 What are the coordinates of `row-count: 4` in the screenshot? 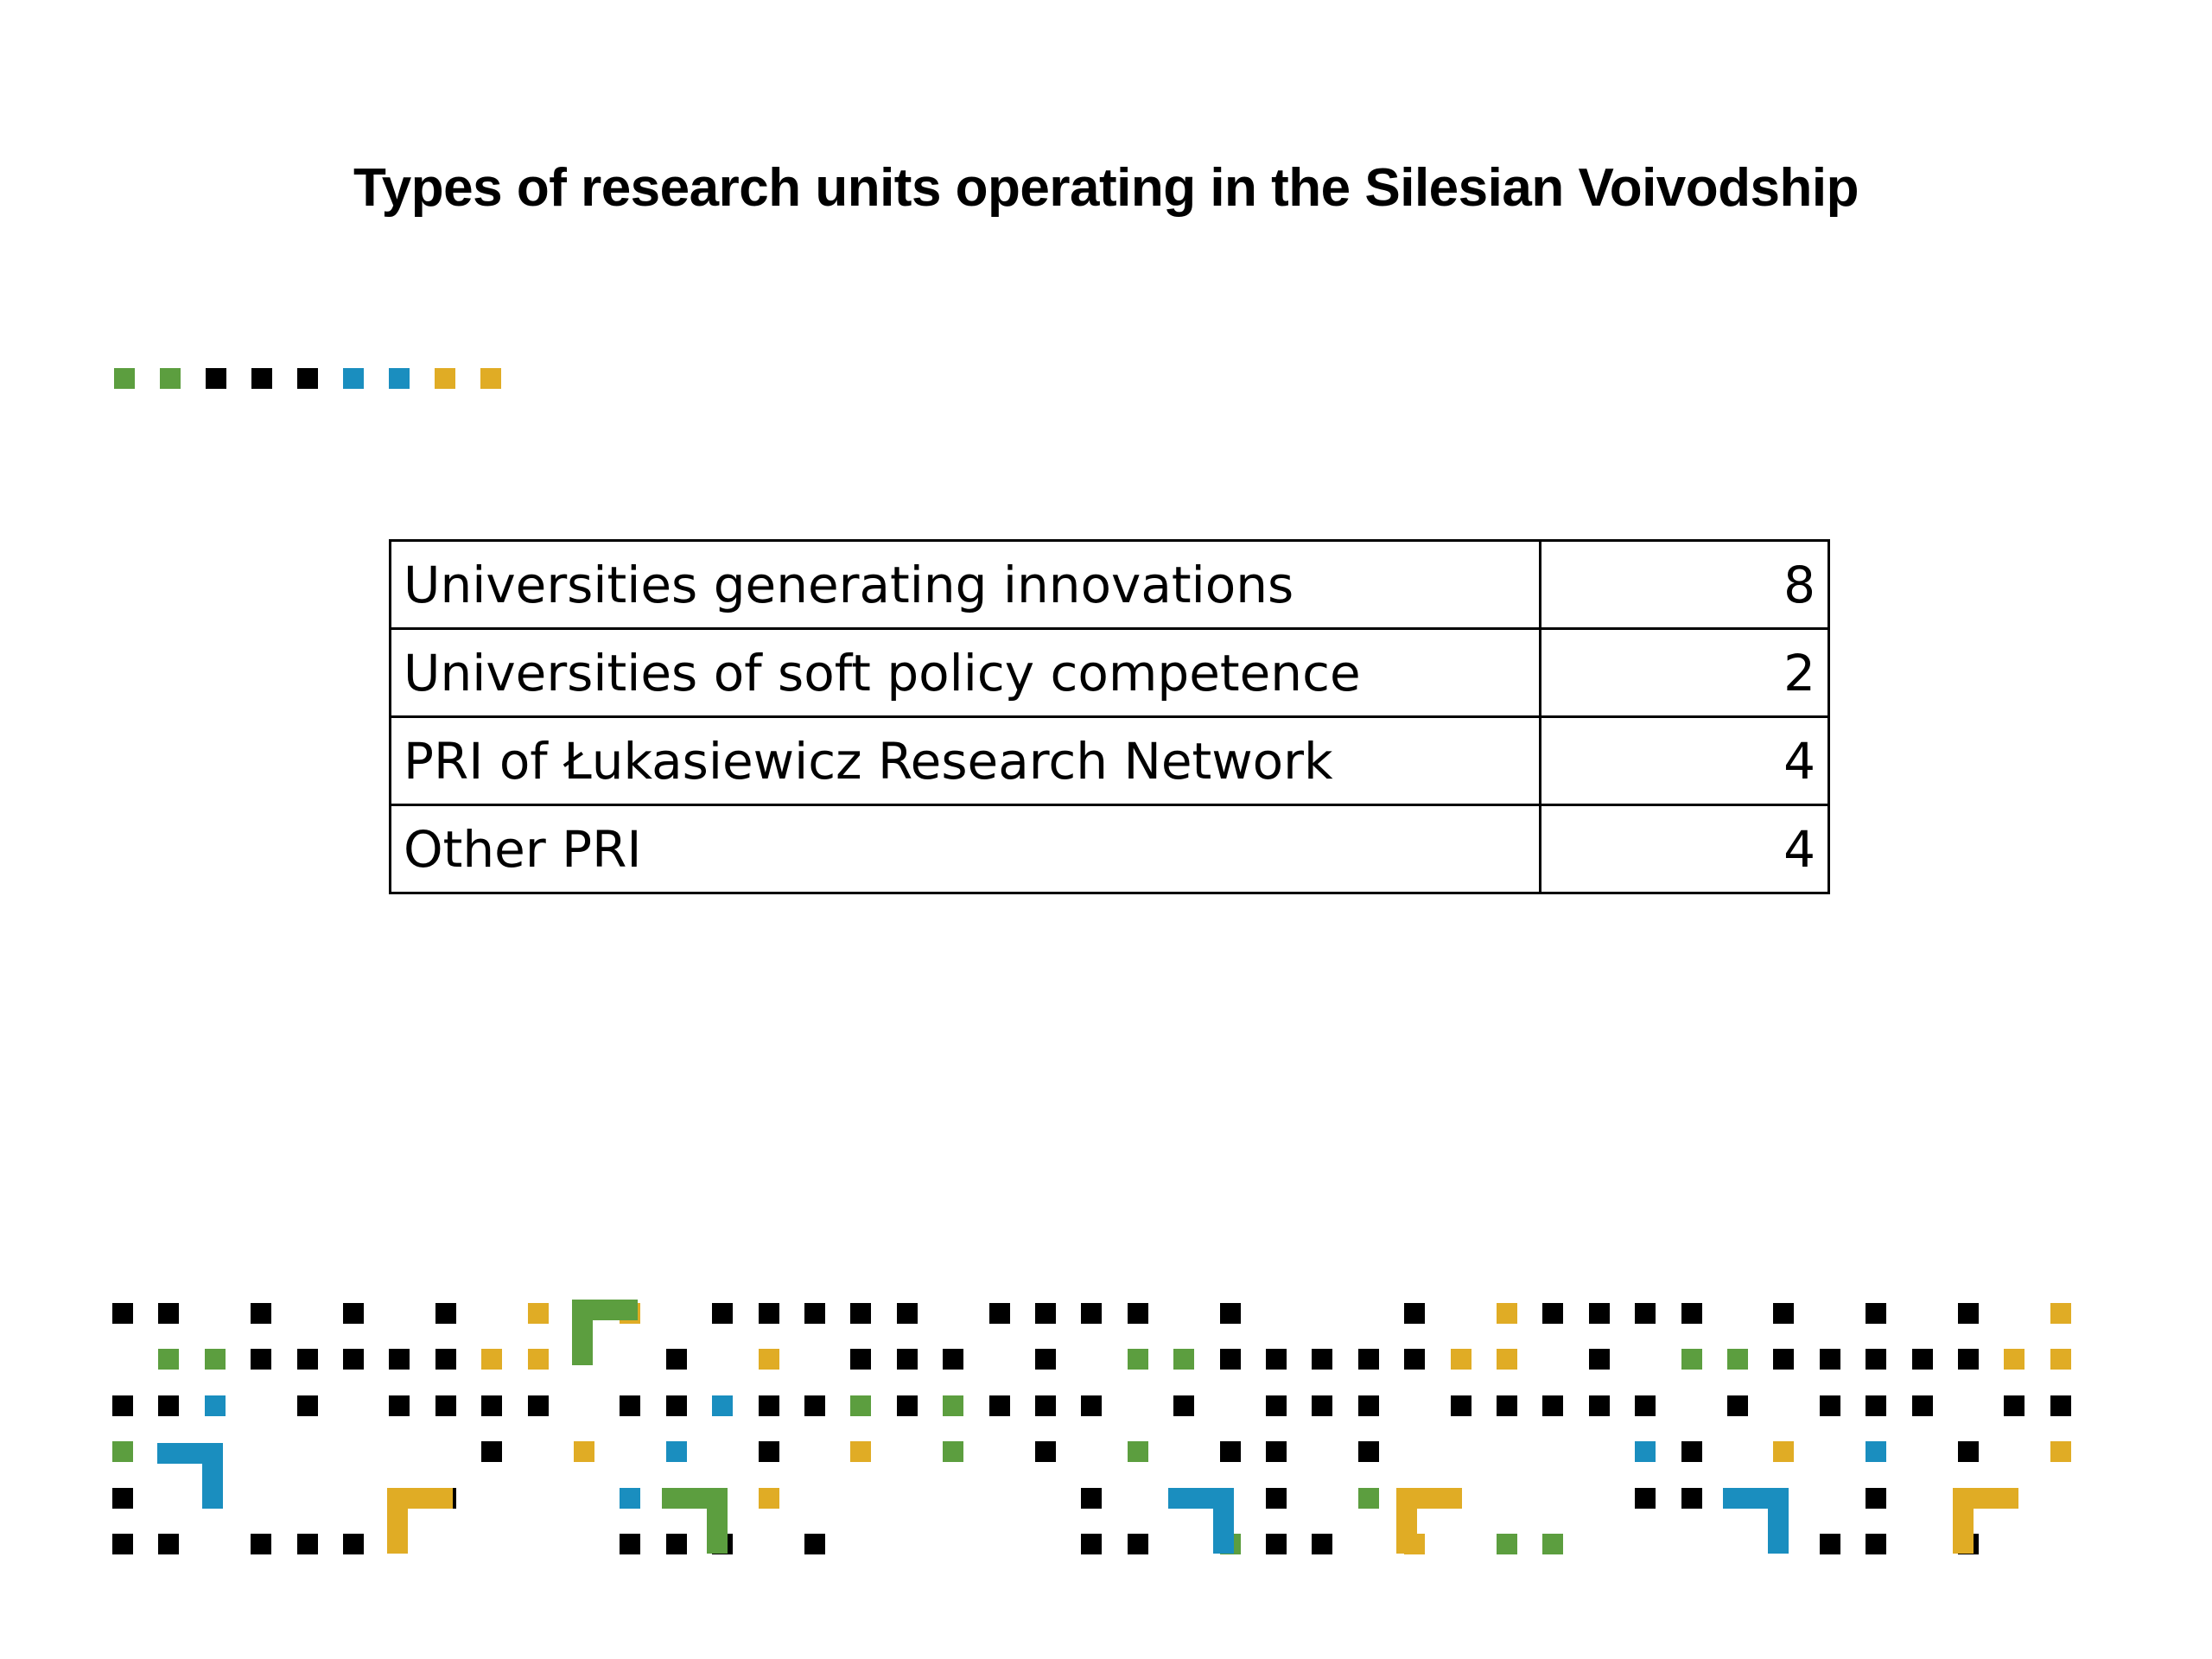 It's located at (1684, 849).